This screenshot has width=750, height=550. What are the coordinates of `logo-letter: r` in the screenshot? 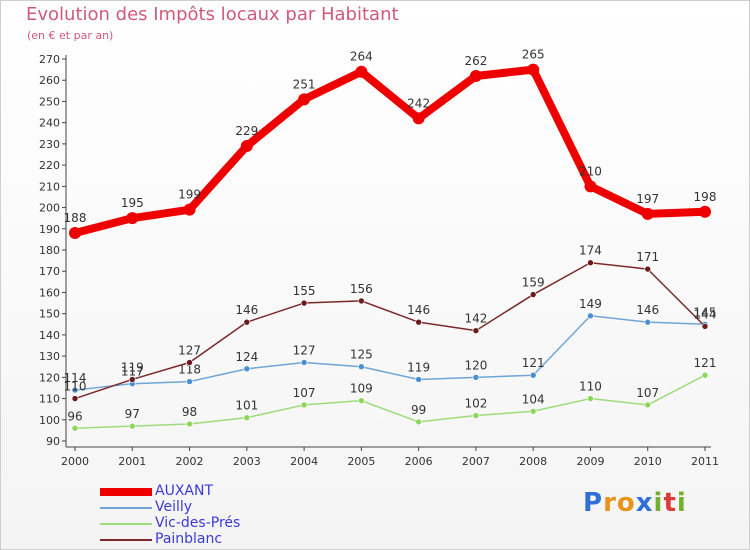 It's located at (610, 503).